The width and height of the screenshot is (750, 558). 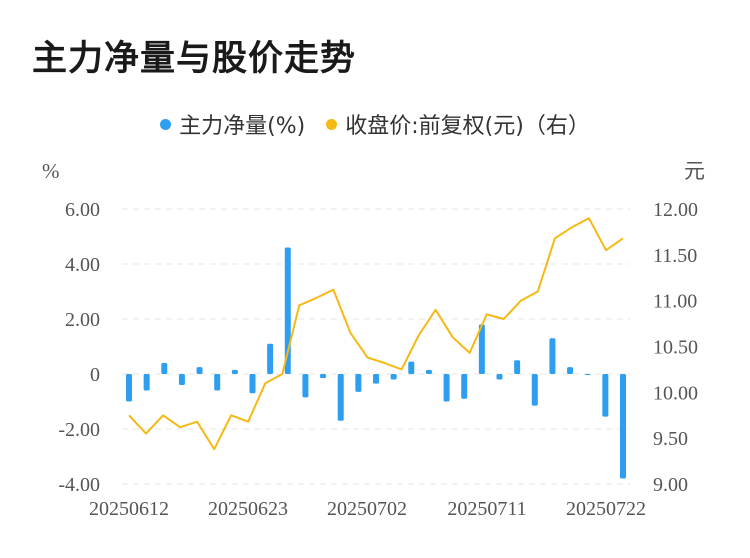 I want to click on legend-label-main-net: 主力净量(%), so click(x=242, y=126).